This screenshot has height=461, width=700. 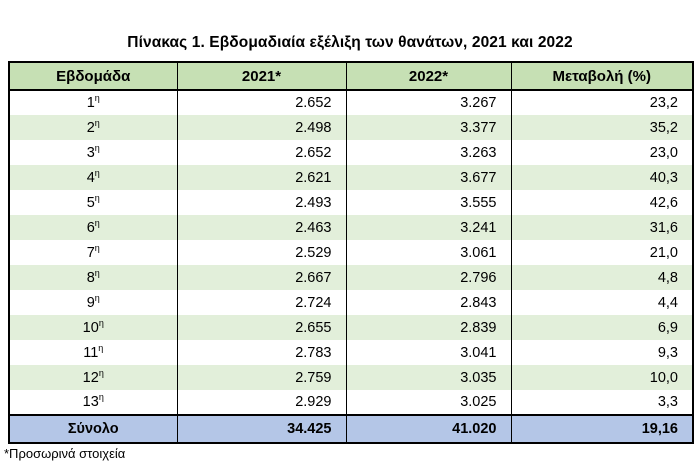 I want to click on table-row: 6η 2.463 3.241 31,6, so click(x=351, y=227).